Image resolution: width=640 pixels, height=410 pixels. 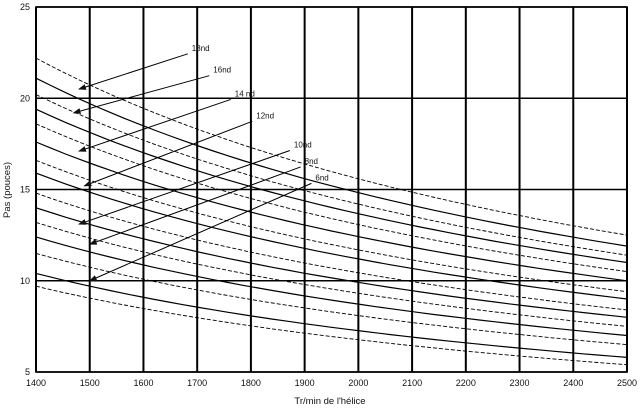 I want to click on x-tick-label: 2400, so click(x=573, y=383).